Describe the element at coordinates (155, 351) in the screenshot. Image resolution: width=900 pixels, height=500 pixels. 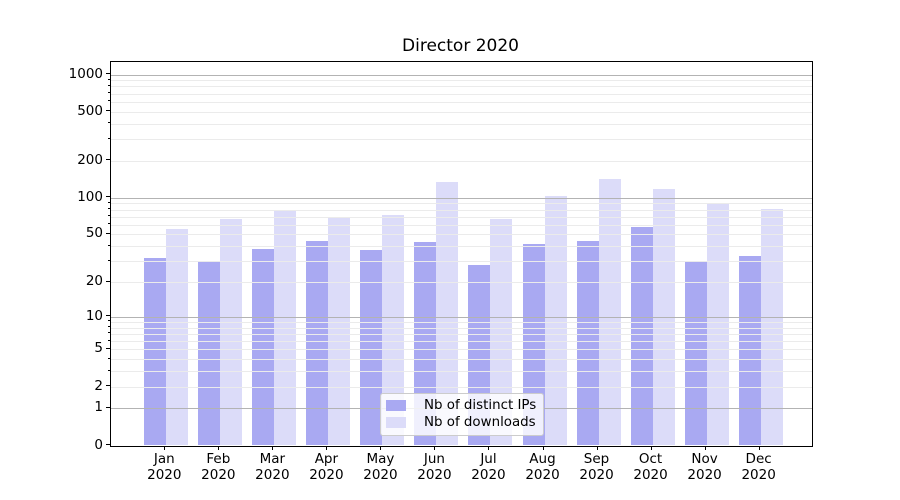
I see `bar-distinct-ips-jan` at that location.